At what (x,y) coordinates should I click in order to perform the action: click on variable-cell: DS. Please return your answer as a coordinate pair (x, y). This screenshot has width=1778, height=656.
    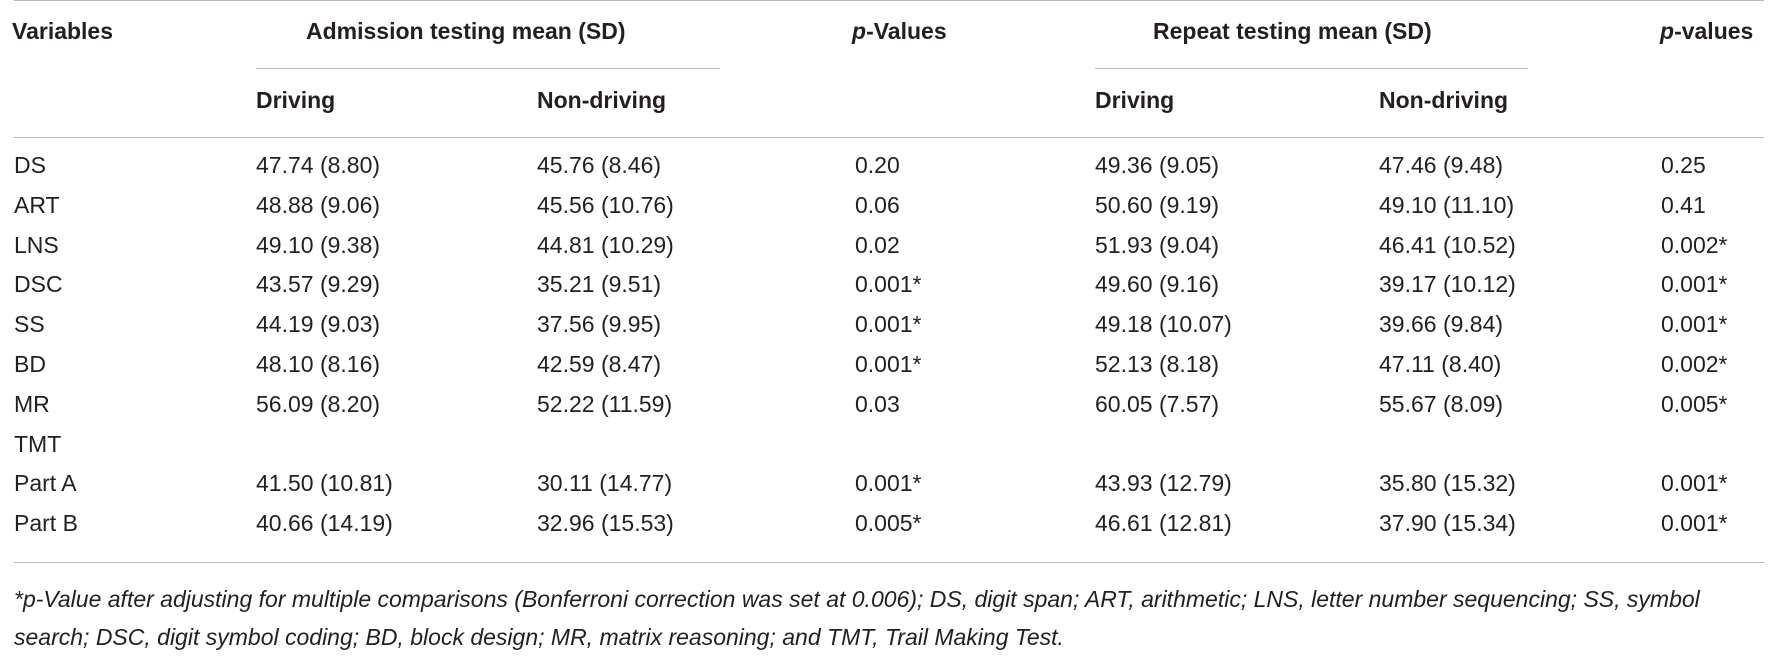
    Looking at the image, I should click on (30, 165).